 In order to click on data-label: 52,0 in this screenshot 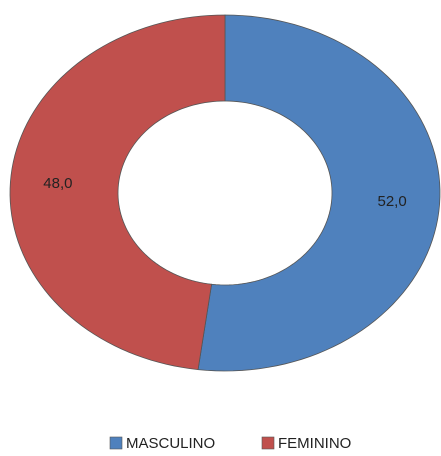, I will do `click(392, 201)`.